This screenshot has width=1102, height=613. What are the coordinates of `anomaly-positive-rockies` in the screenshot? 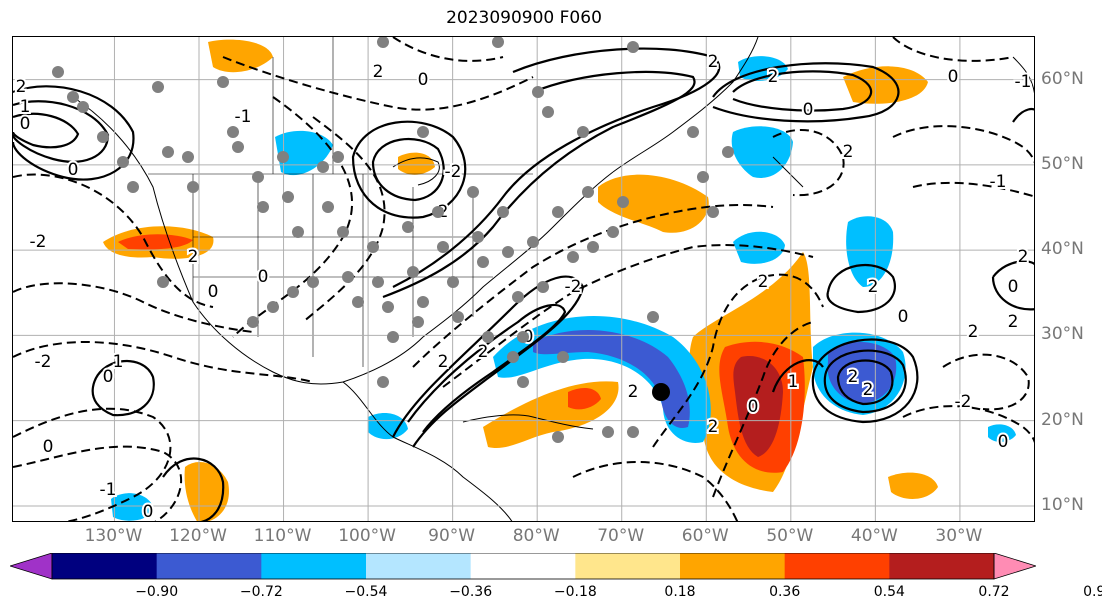 It's located at (240, 56).